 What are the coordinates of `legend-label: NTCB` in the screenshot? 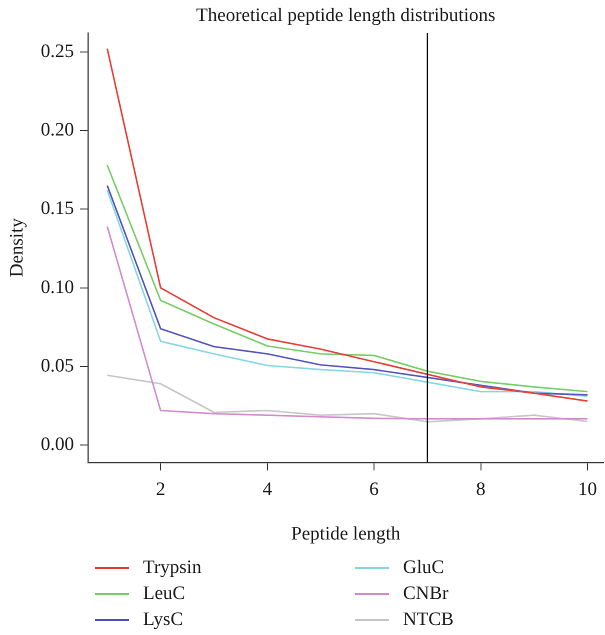 It's located at (428, 620).